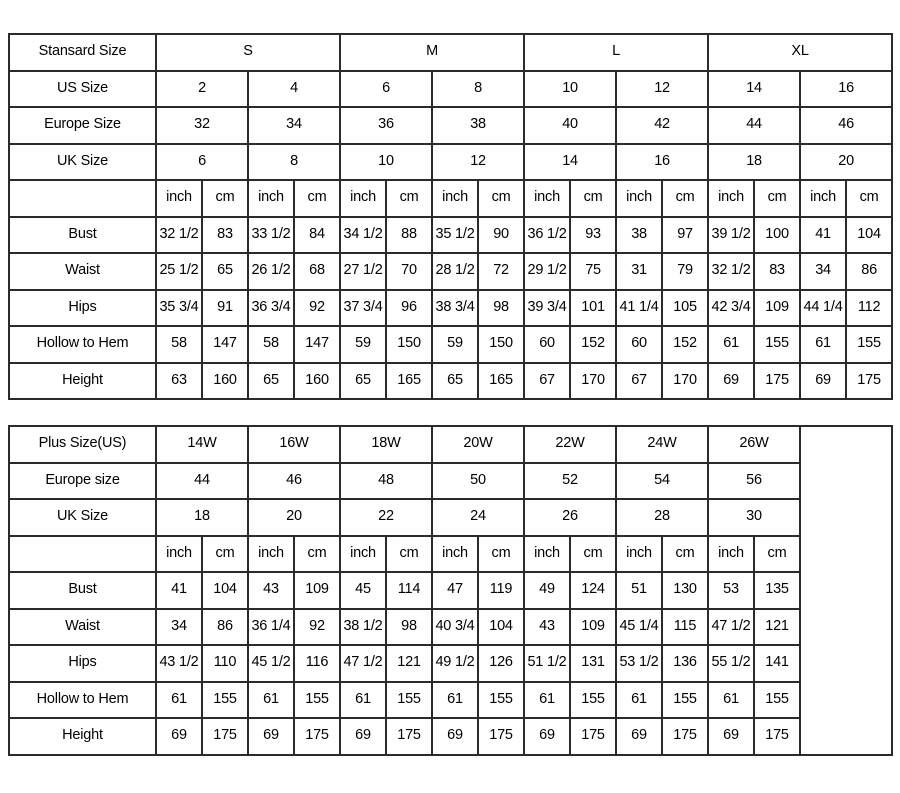  What do you see at coordinates (451, 52) in the screenshot?
I see `standard-group-header-row: Stansard Size S M L XL` at bounding box center [451, 52].